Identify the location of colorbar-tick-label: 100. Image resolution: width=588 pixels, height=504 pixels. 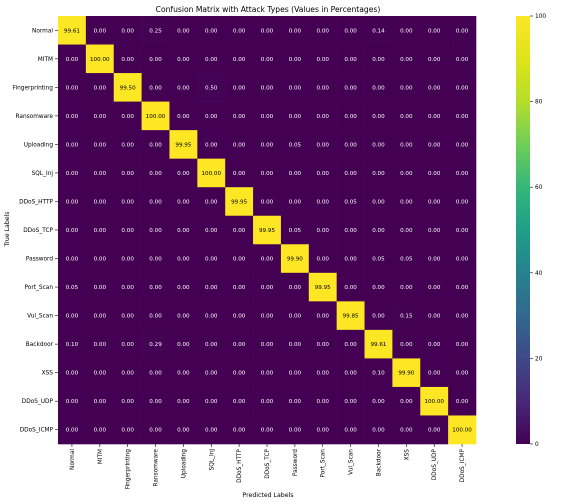
(540, 17).